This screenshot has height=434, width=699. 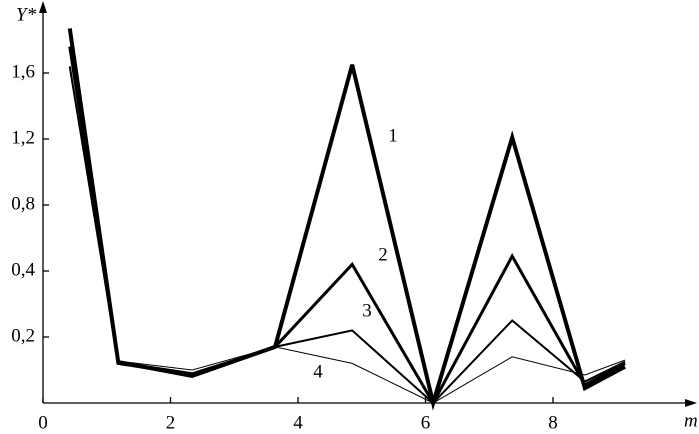 I want to click on x-tick-label: 6, so click(x=426, y=422).